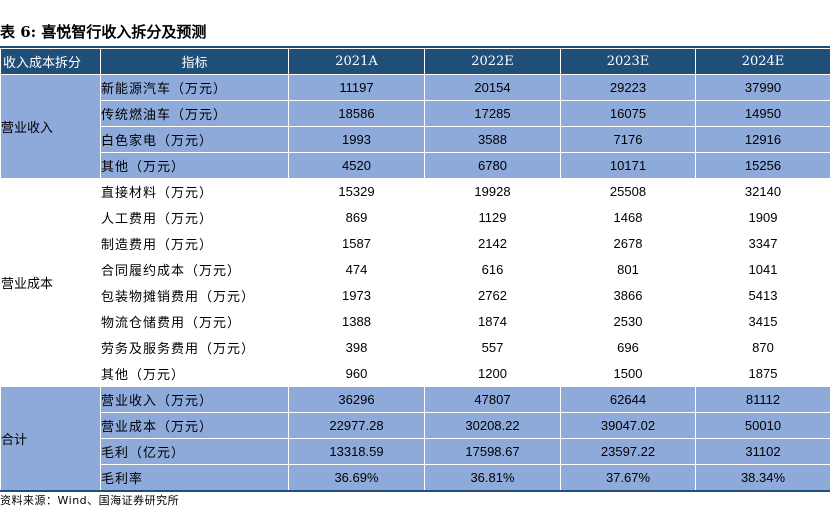  I want to click on value-cell: 4520, so click(356, 165).